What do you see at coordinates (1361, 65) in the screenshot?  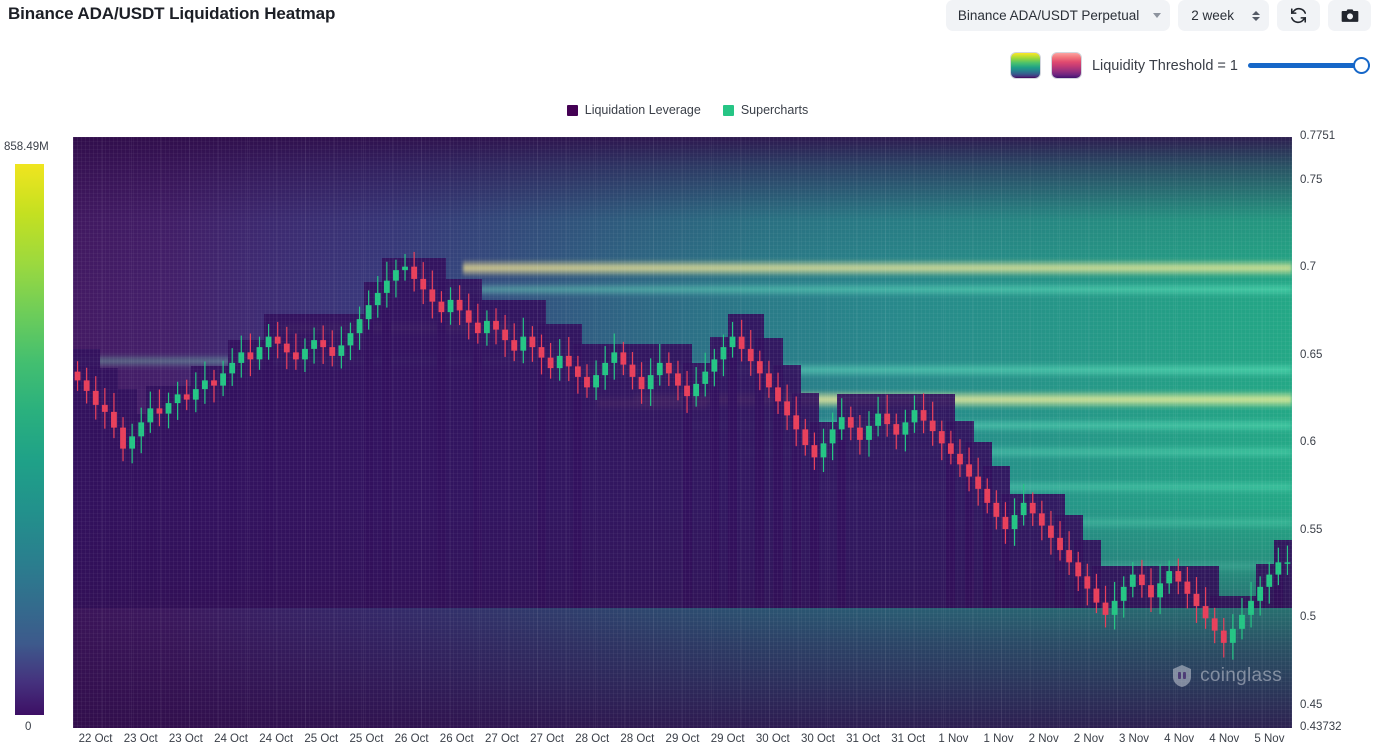 I see `slider-thumb` at bounding box center [1361, 65].